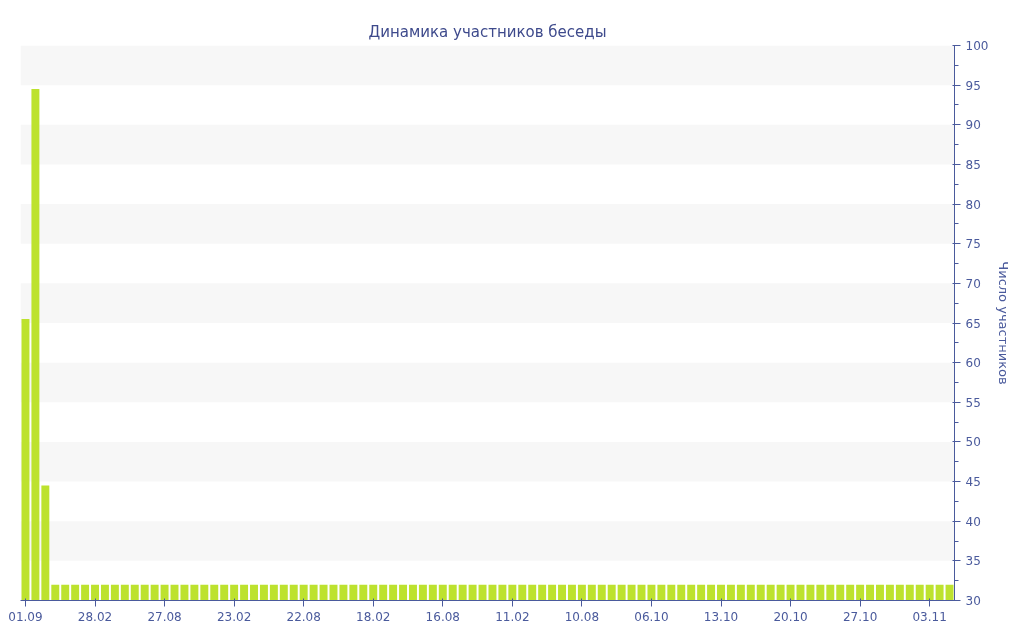 The width and height of the screenshot is (1024, 640). What do you see at coordinates (973, 125) in the screenshot?
I see `y-tick-label: 90` at bounding box center [973, 125].